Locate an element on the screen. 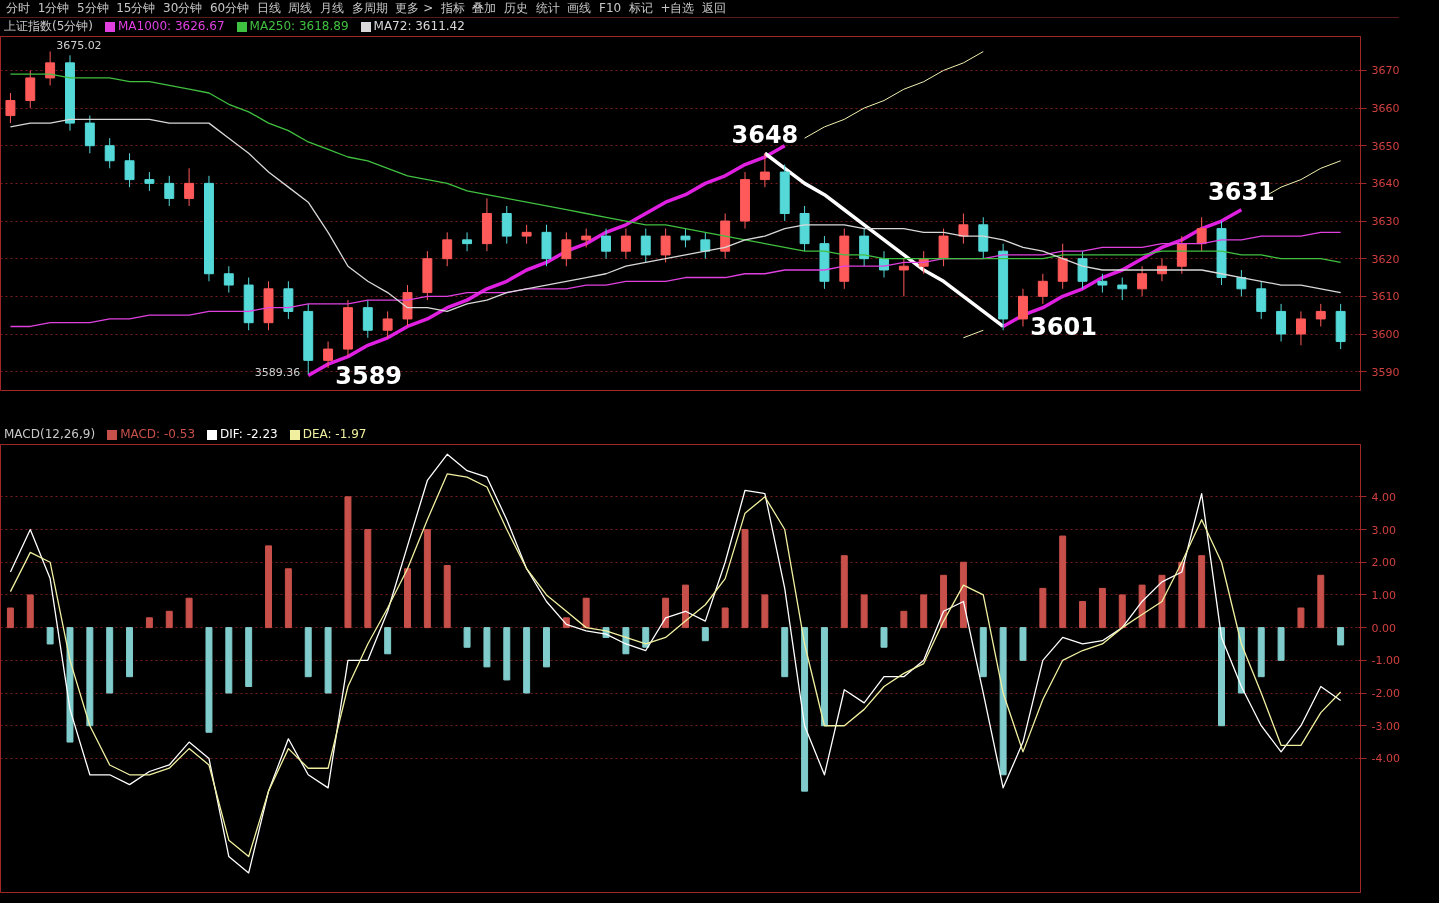  y-tick-label: -2.00 is located at coordinates (1385, 694).